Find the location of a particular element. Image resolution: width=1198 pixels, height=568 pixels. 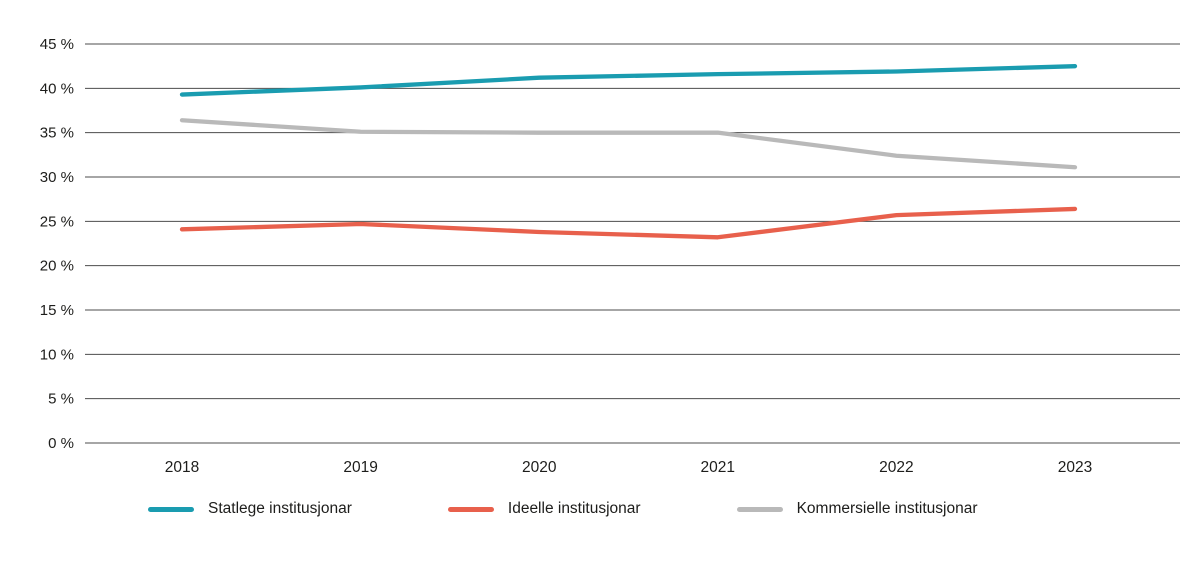

legend-item-ideelle: Ideelle institusjonar is located at coordinates (544, 509).